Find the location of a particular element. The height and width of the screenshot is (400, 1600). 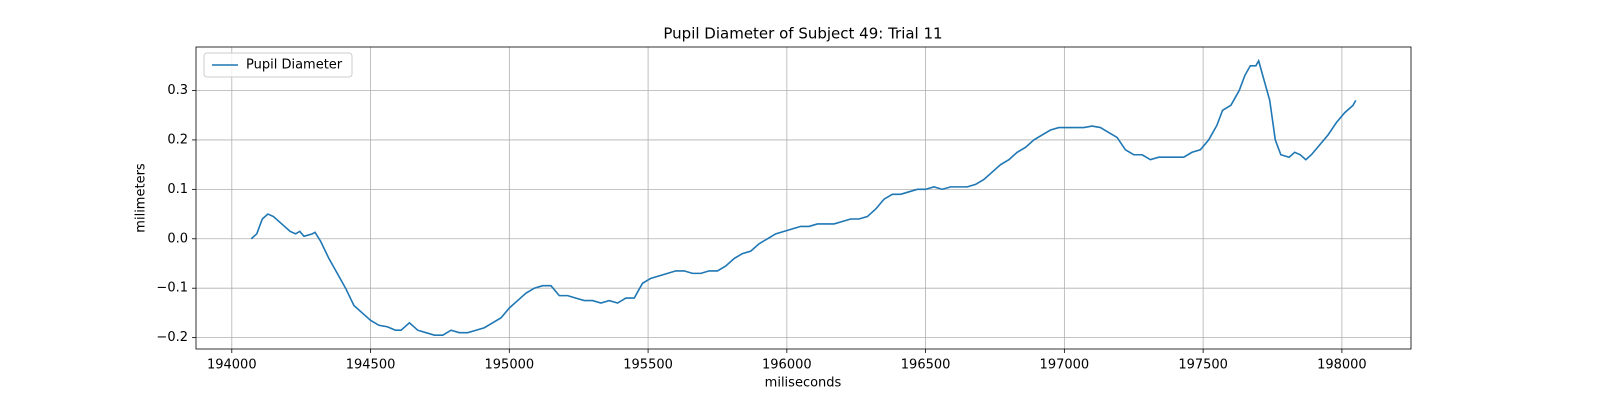

x-tick-label: 195500 is located at coordinates (648, 365).